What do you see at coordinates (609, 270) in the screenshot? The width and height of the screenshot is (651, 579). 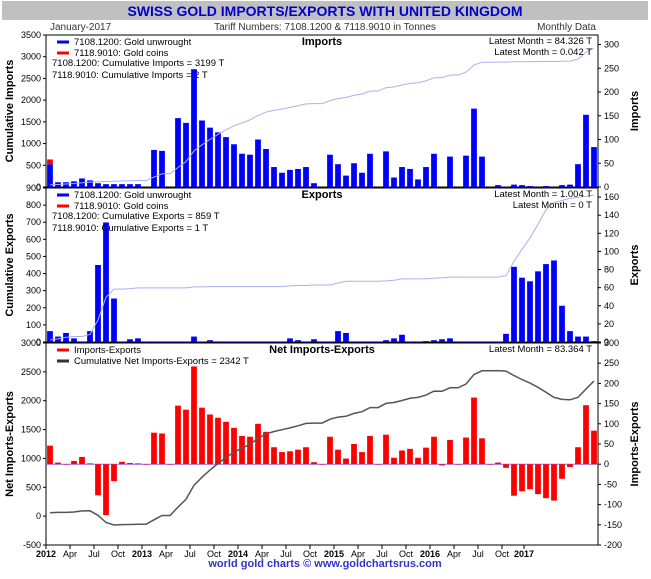 I see `right-tick-label: 80` at bounding box center [609, 270].